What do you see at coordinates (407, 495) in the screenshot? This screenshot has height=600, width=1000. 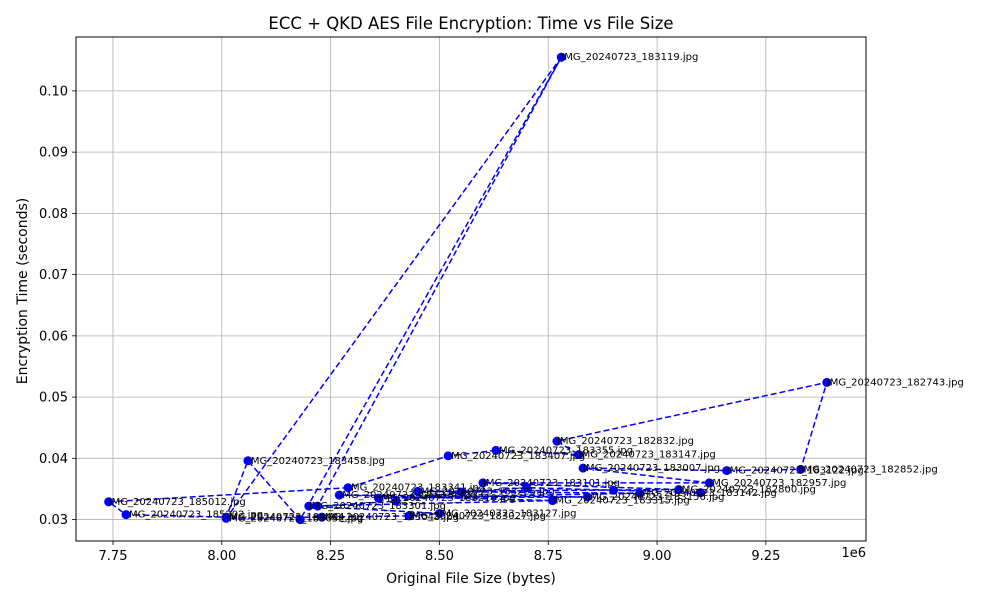 I see `data-point-label: IMG_20240723_183234.jpg` at bounding box center [407, 495].